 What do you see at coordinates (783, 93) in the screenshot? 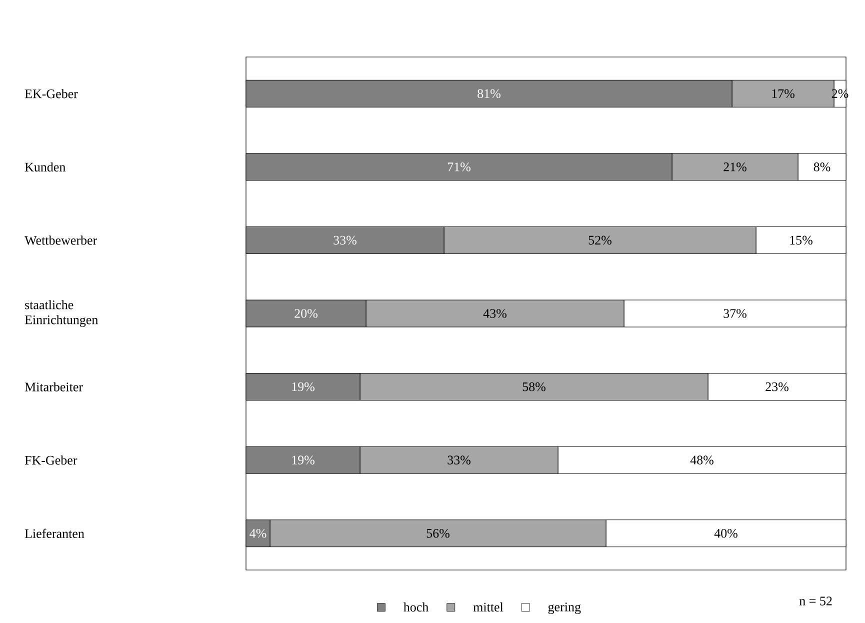
I see `data-label: 17%` at bounding box center [783, 93].